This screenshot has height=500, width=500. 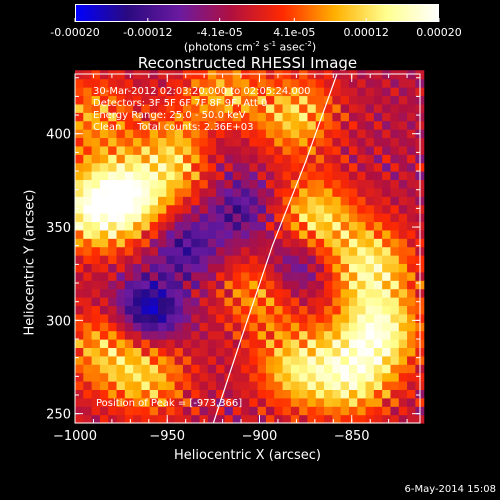 I want to click on annotation-energy: Energy Range: 25.0 - 50.0 keV, so click(x=169, y=115).